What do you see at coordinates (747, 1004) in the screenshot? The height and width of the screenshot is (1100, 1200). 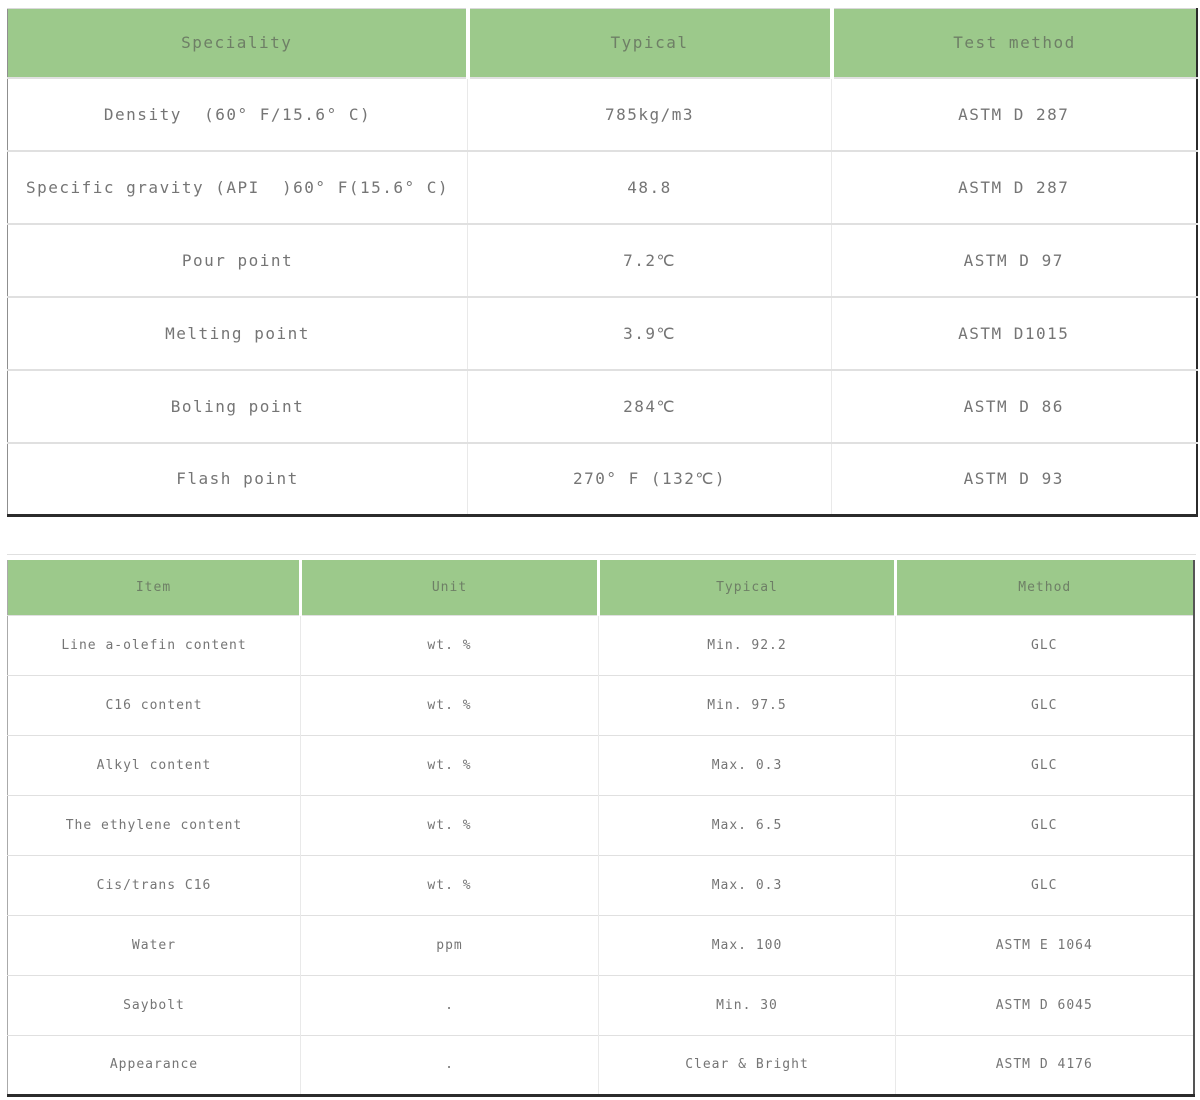 I see `content-table-cell: Min. 30` at bounding box center [747, 1004].